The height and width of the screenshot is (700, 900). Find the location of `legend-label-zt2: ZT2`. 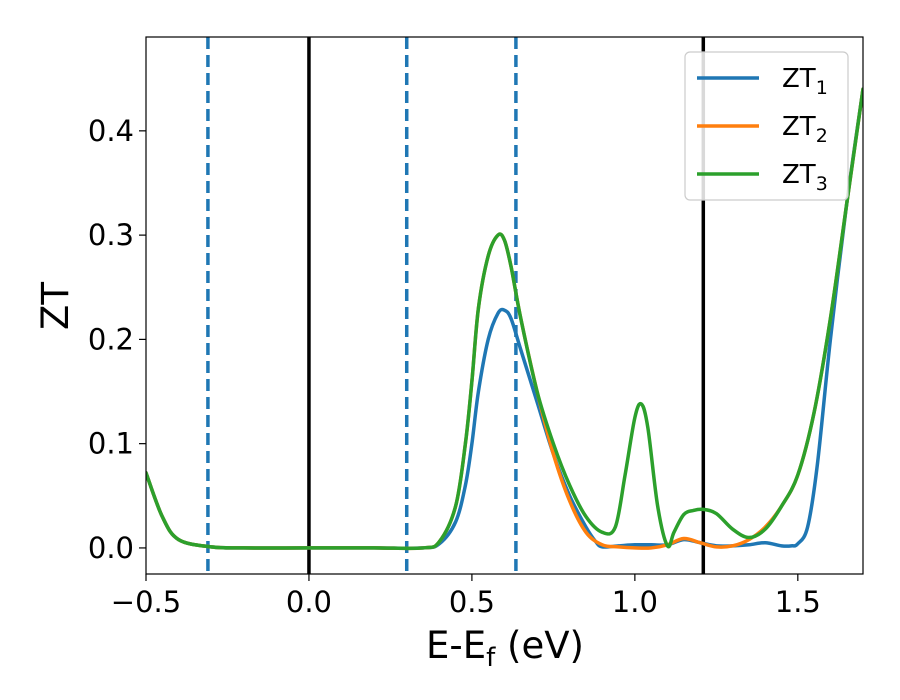

legend-label-zt2: ZT2 is located at coordinates (805, 129).